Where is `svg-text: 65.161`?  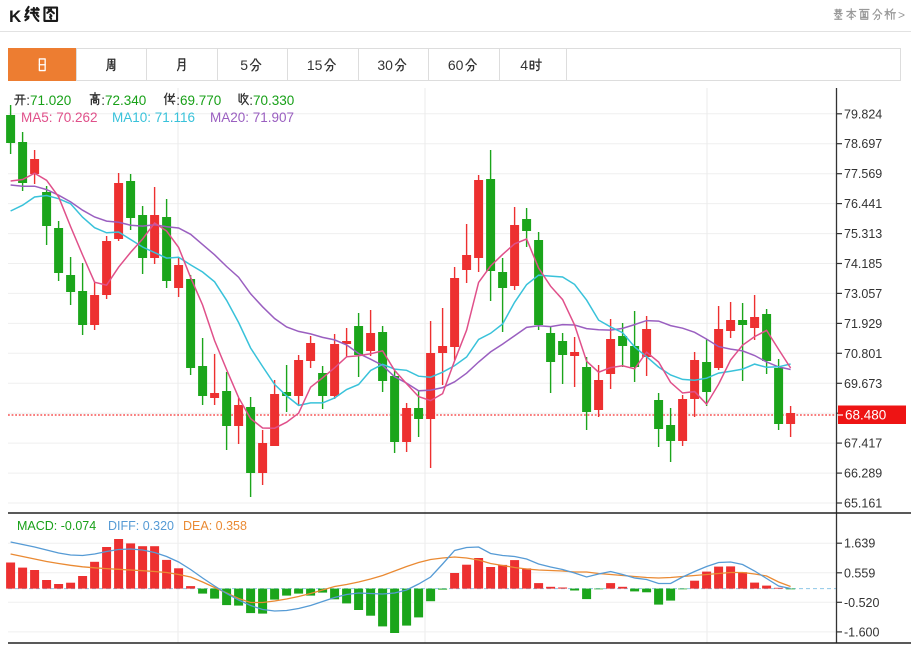 svg-text: 65.161 is located at coordinates (863, 504).